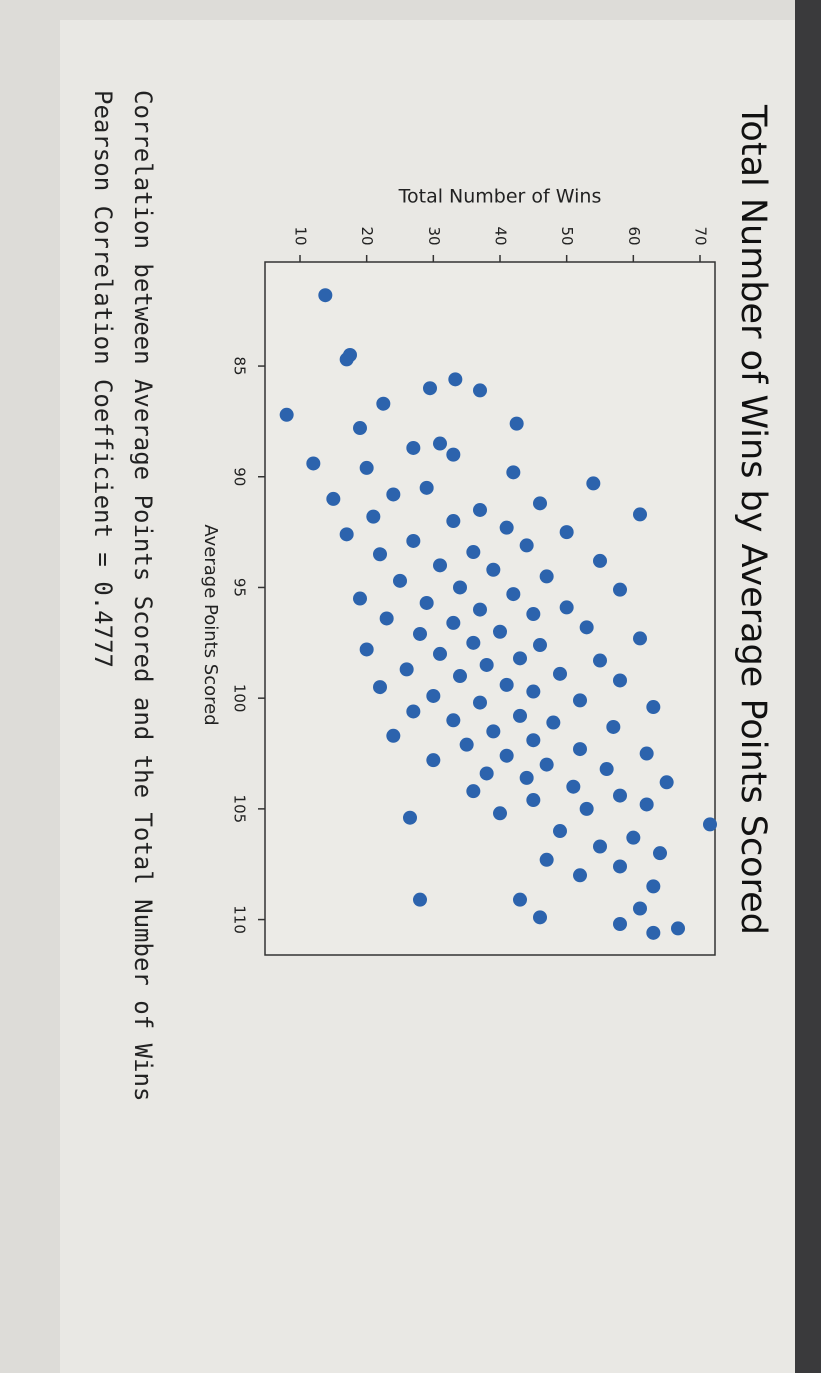 This screenshot has height=1373, width=821. Describe the element at coordinates (210, 624) in the screenshot. I see `x-axis-label: Average Points Scored` at that location.